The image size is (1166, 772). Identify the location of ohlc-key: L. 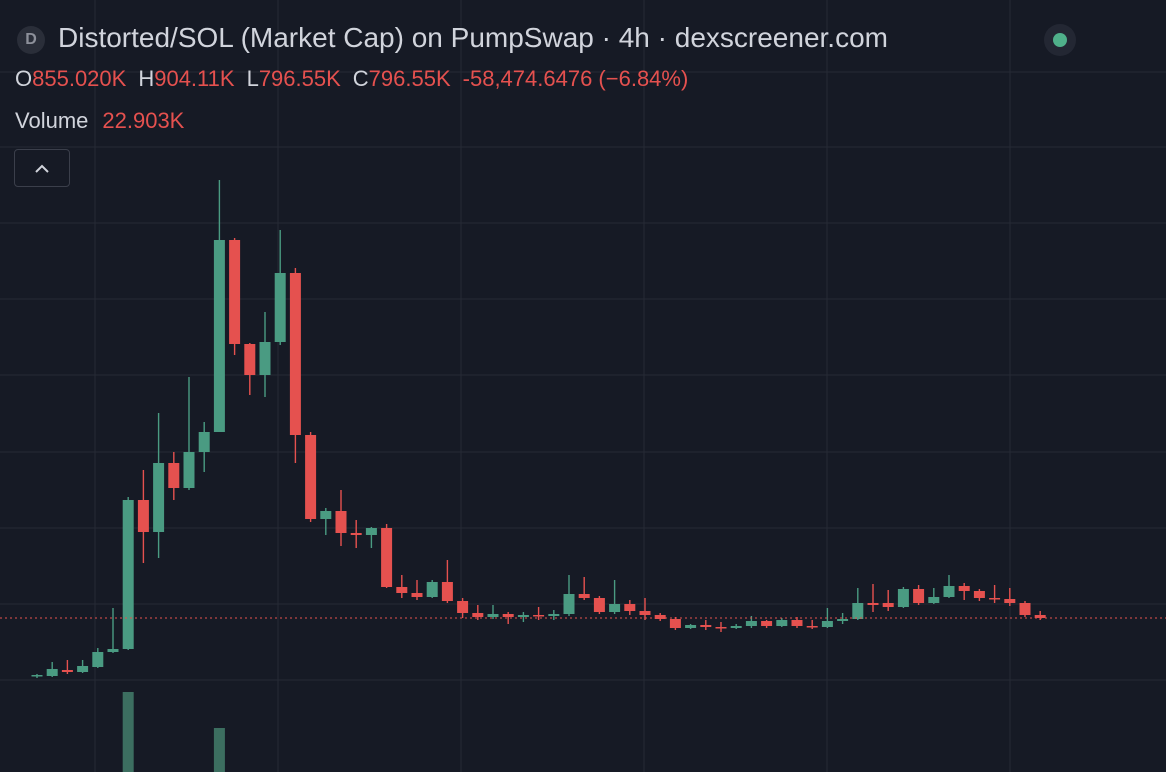
(252, 78).